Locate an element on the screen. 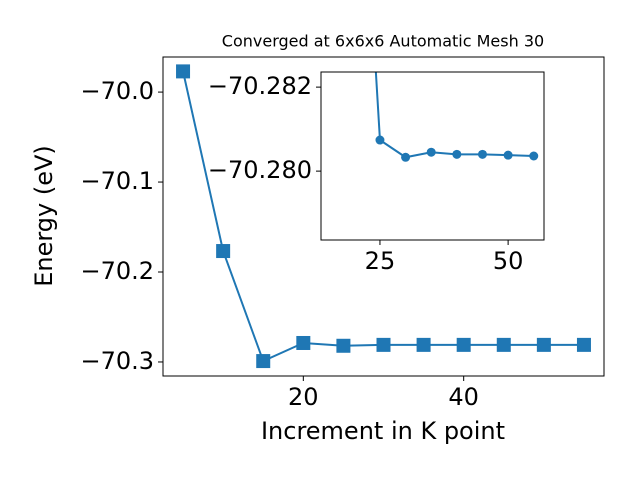  plot-clip is located at coordinates (456, 117).